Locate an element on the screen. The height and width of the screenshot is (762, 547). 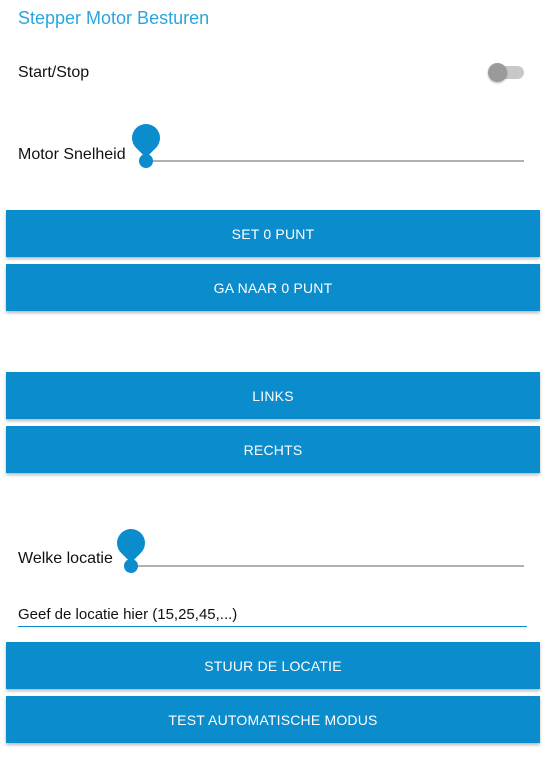
motor-speed-label: Motor Snelheid is located at coordinates (72, 154).